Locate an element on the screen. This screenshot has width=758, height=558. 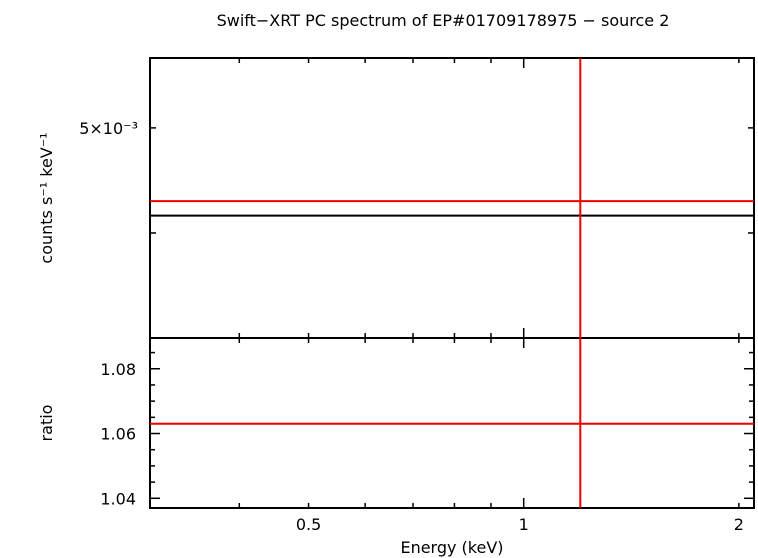
x-tick-label-0.5: 0.5 is located at coordinates (308, 524).